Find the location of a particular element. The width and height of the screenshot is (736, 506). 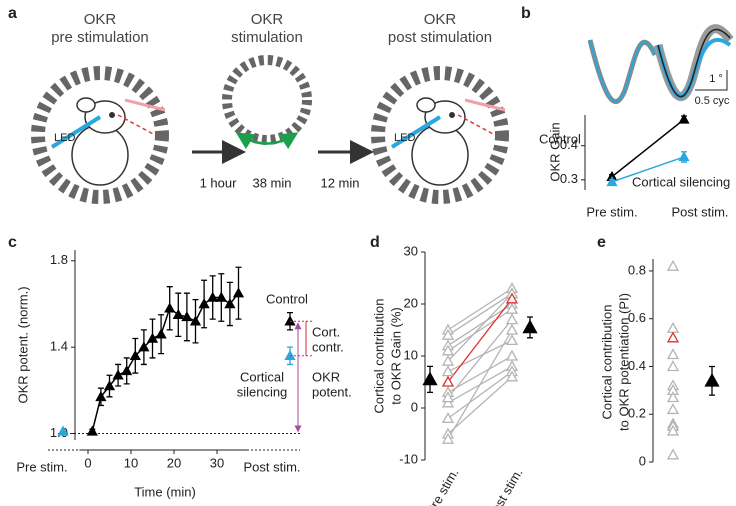

series-line is located at coordinates (165, 362).